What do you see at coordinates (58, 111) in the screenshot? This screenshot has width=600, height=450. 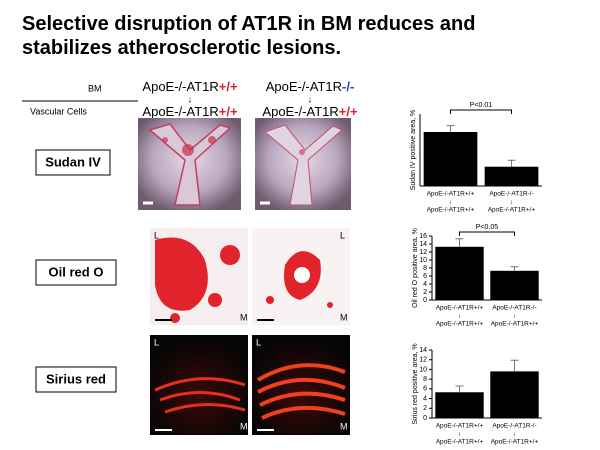 I see `vascular-label: Vascular Cells` at bounding box center [58, 111].